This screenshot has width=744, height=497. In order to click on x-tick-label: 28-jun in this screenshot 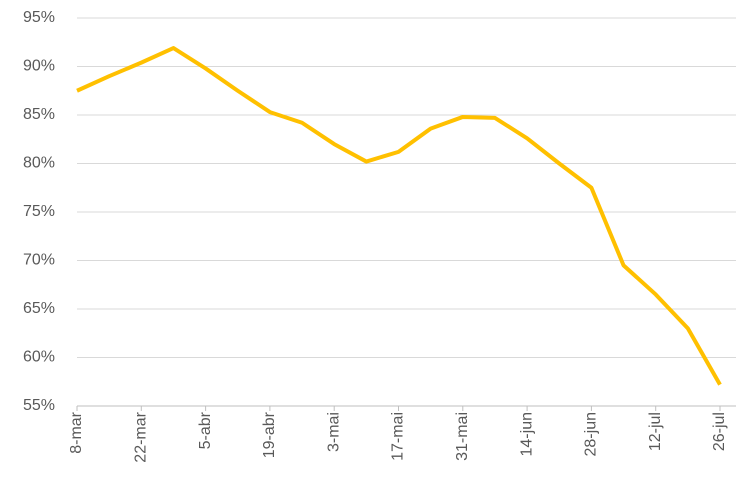, I will do `click(591, 434)`.